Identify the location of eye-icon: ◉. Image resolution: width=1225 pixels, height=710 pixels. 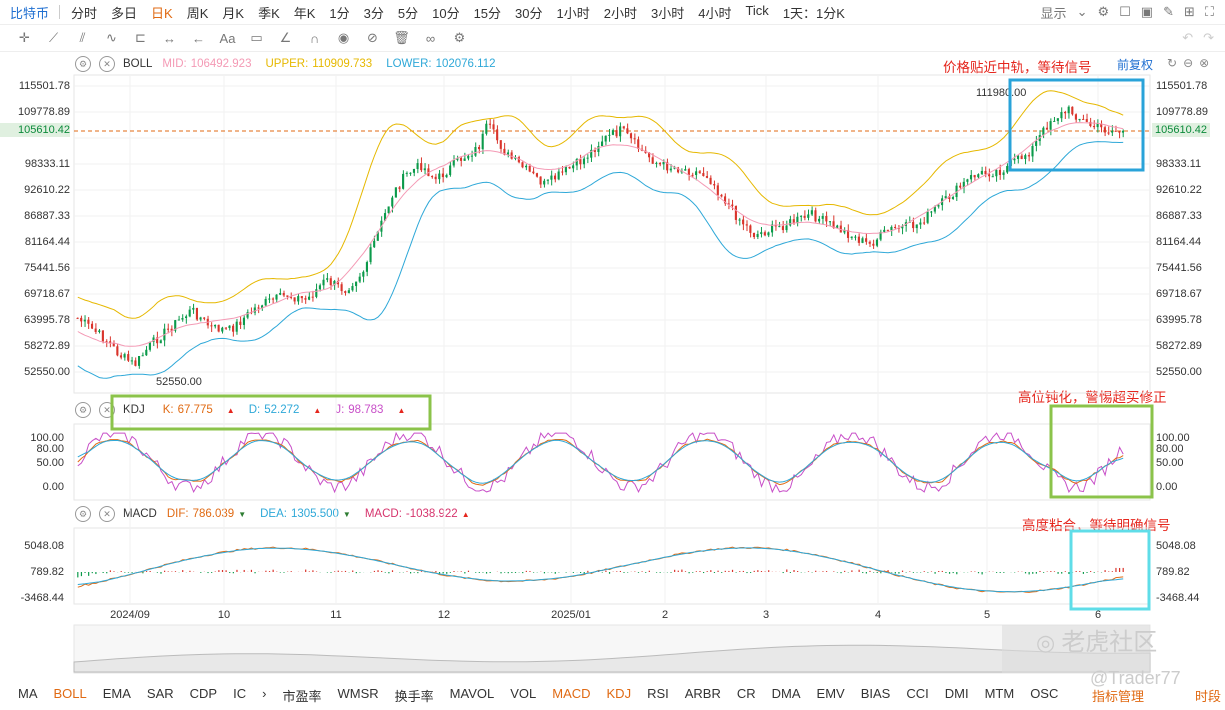
(343, 37).